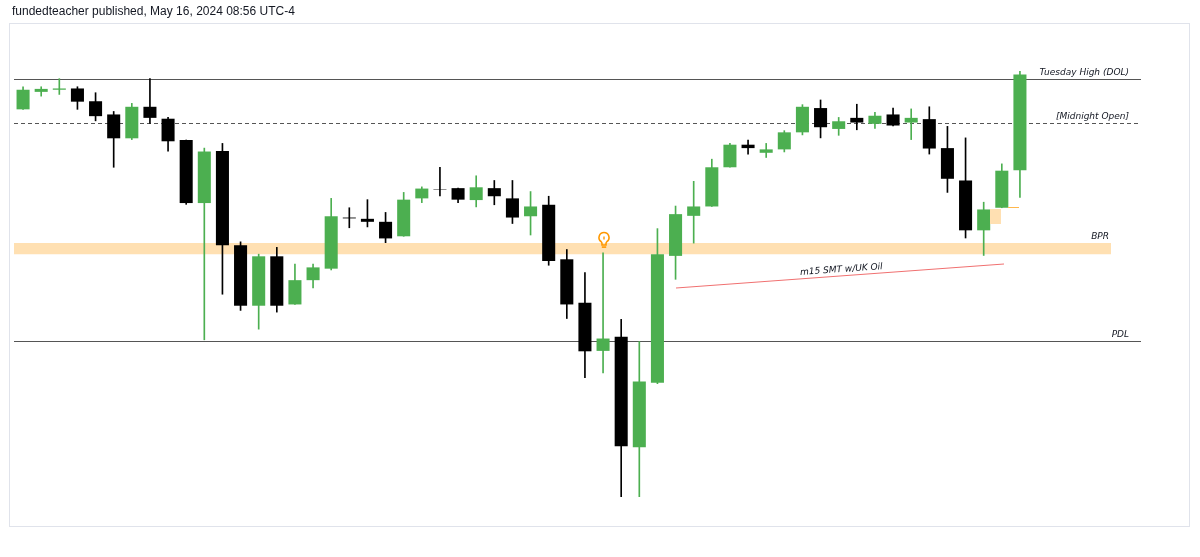 This screenshot has height=557, width=1200. What do you see at coordinates (1100, 235) in the screenshot?
I see `band-label: BPR` at bounding box center [1100, 235].